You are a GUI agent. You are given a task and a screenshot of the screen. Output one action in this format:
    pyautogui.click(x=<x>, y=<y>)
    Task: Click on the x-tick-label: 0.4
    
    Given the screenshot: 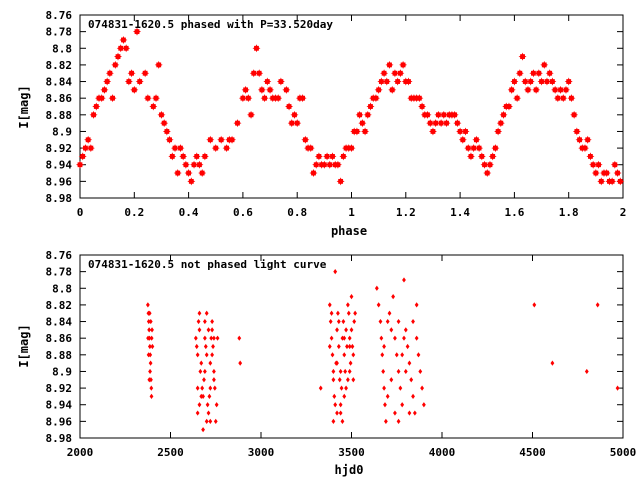 What is the action you would take?
    pyautogui.click(x=189, y=212)
    